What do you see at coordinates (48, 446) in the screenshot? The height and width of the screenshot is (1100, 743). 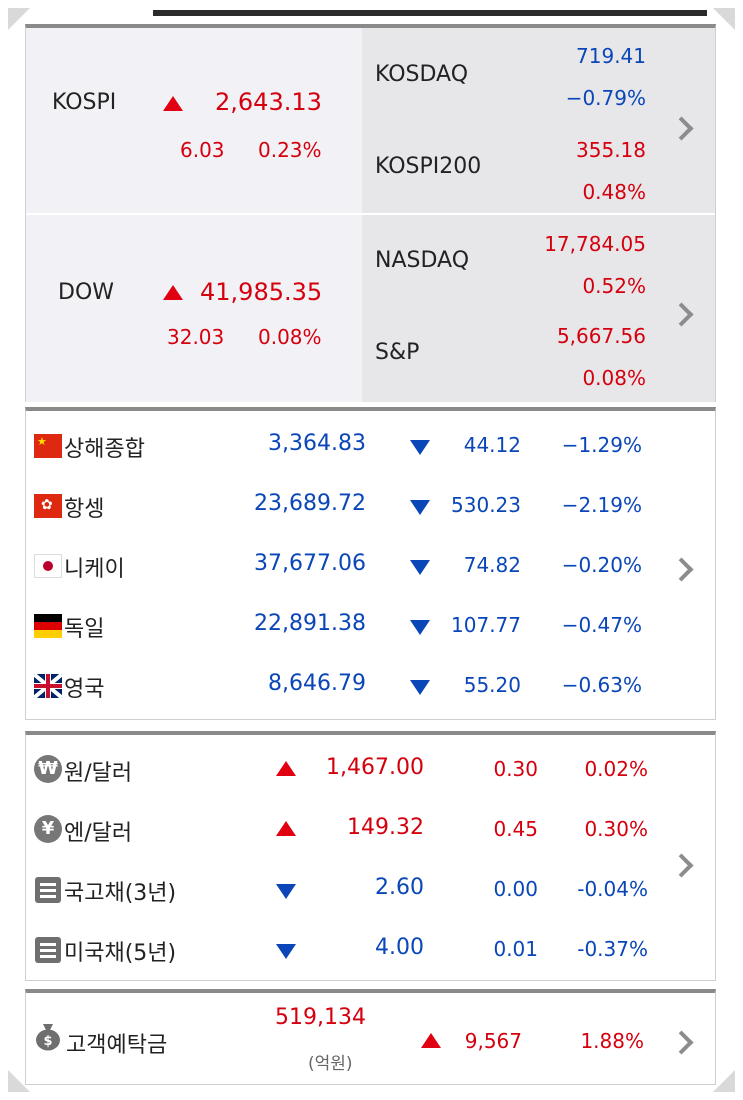 I see `china-flag-icon: ★` at bounding box center [48, 446].